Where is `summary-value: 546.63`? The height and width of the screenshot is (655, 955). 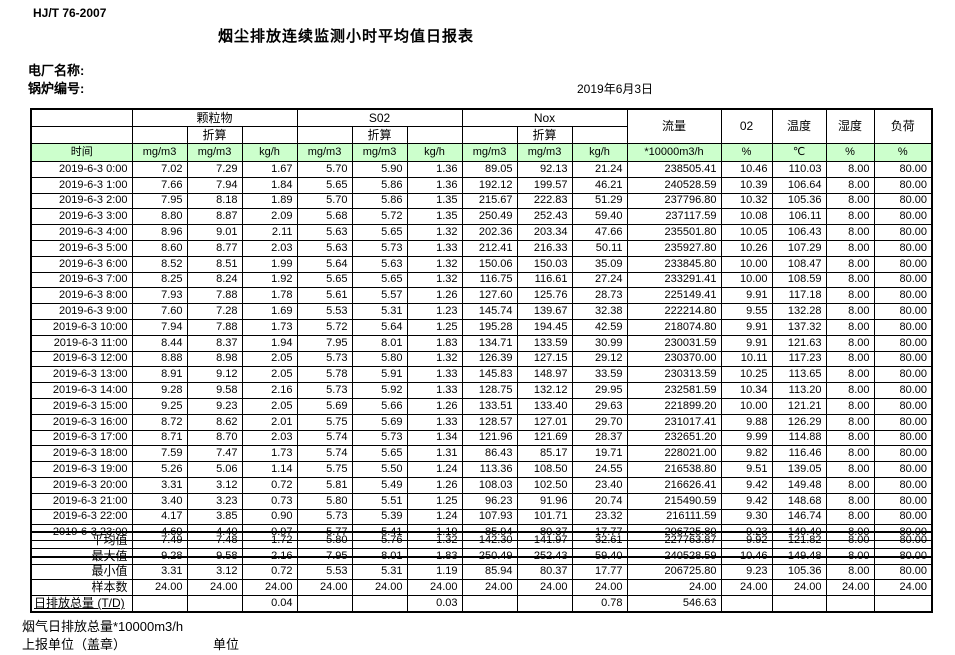
summary-value: 546.63 is located at coordinates (674, 604).